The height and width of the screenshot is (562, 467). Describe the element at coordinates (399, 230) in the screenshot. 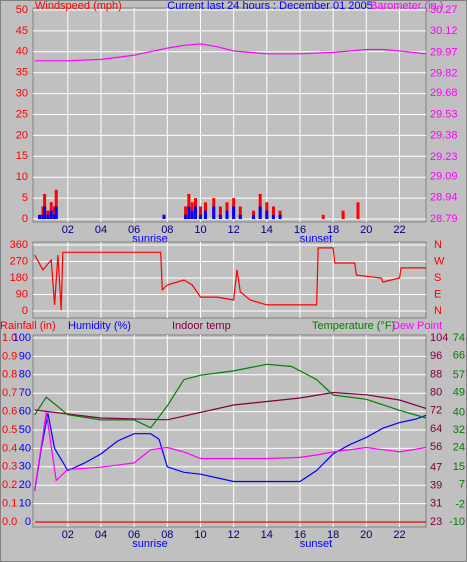

I see `x-tick-label: 22` at that location.